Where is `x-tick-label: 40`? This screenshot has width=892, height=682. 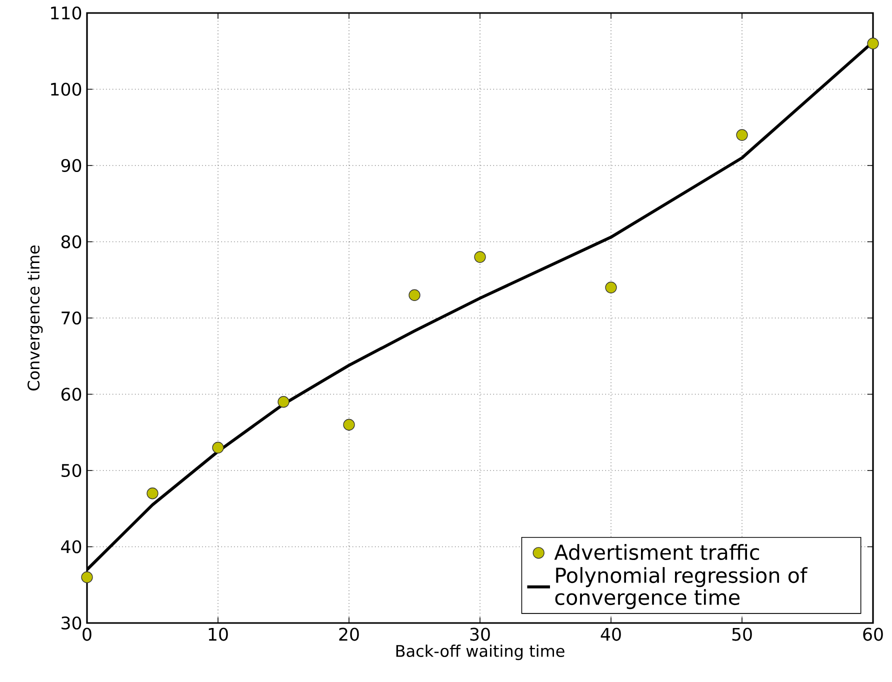
x-tick-label: 40 is located at coordinates (610, 634).